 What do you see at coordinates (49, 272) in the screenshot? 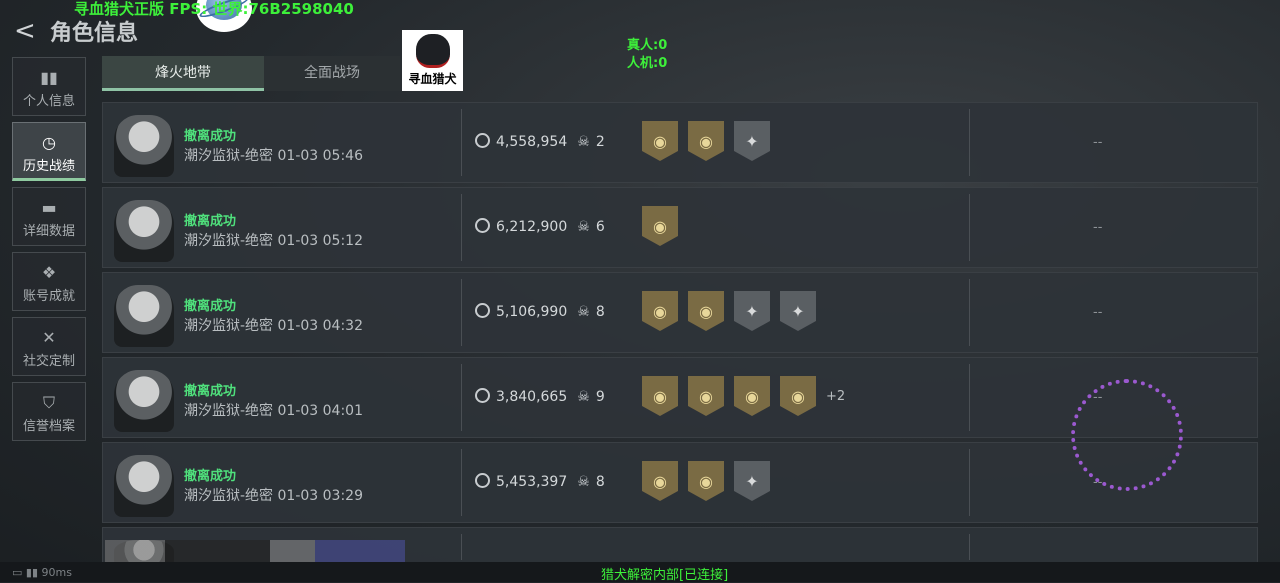
I see `achievement-icon: ❖` at bounding box center [49, 272].